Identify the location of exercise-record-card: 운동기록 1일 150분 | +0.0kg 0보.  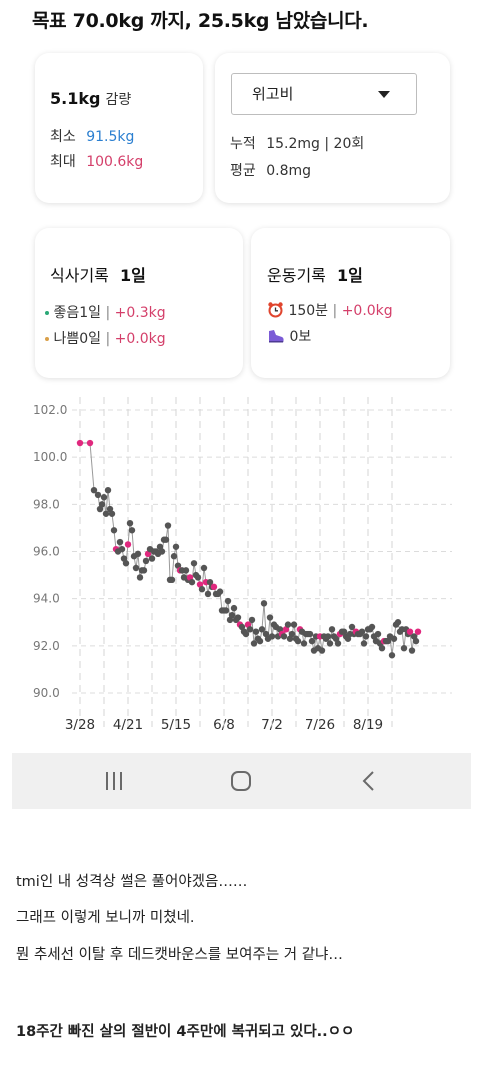
(350, 303).